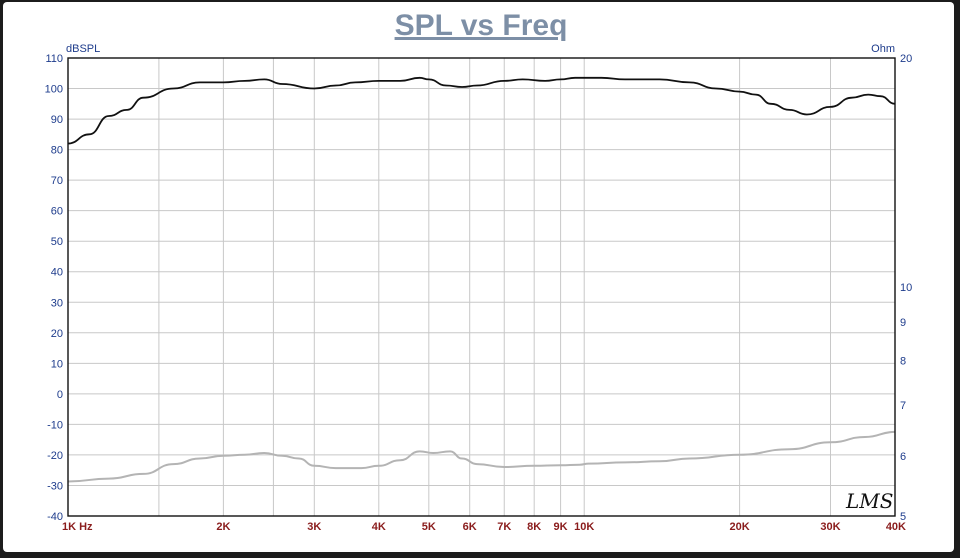 This screenshot has width=960, height=558. I want to click on x-tick-label: 9K, so click(561, 527).